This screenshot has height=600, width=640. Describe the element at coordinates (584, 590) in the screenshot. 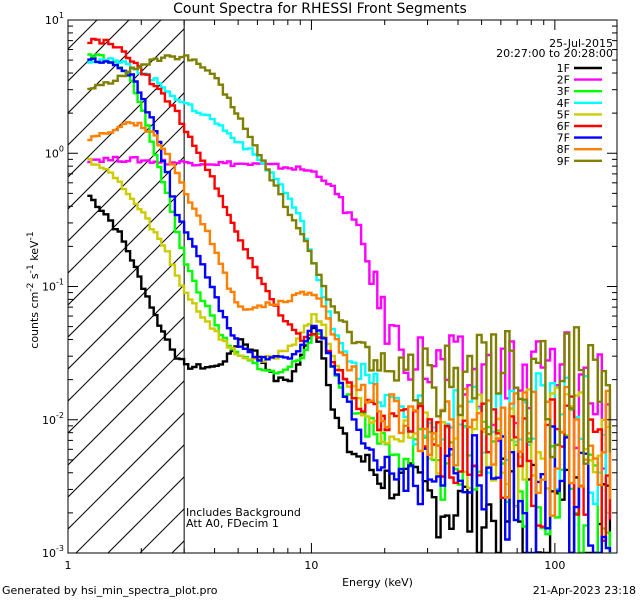

I see `footer-timestamp: 21-Apr-2023 23:18` at that location.